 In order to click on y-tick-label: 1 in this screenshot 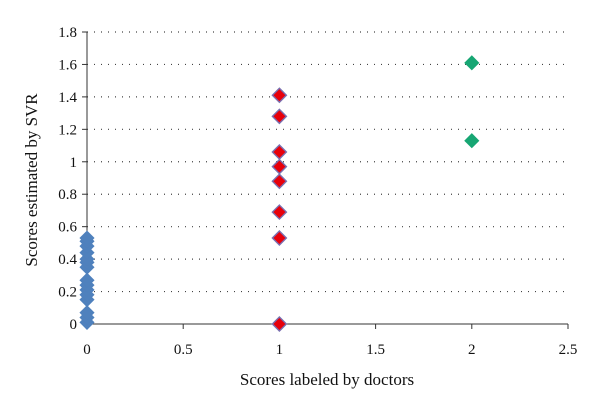, I will do `click(74, 163)`.